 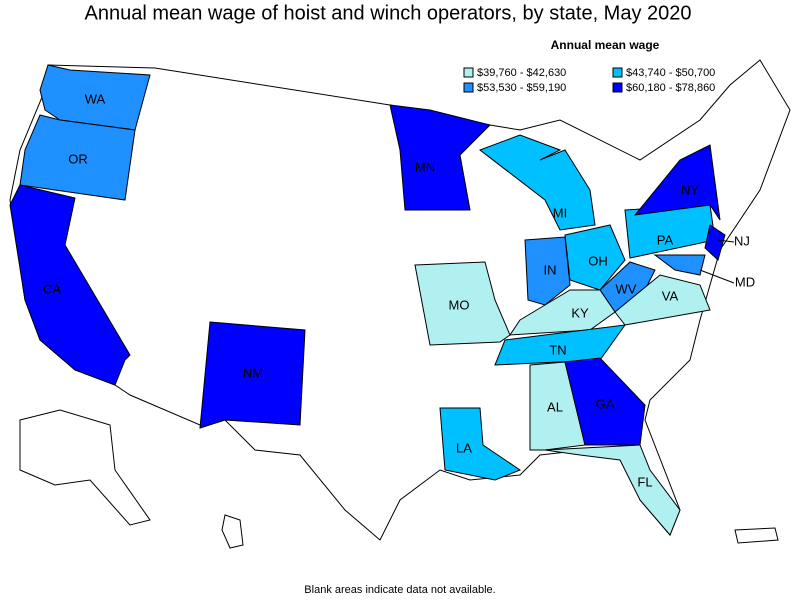 I want to click on state-label: MO, so click(x=459, y=304).